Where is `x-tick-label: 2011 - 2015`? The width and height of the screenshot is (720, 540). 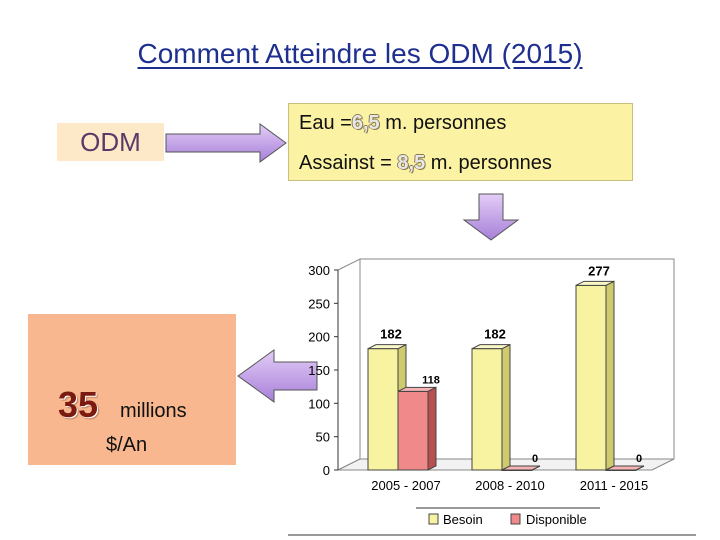
x-tick-label: 2011 - 2015 is located at coordinates (614, 485).